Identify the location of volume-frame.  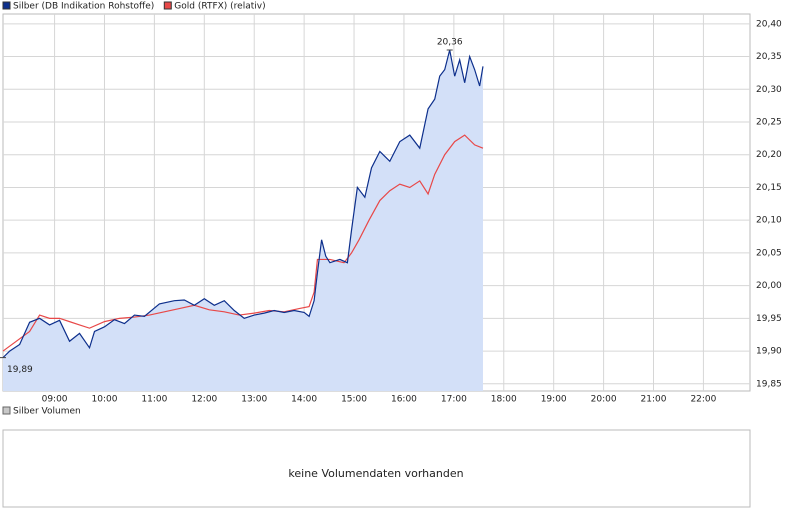
(376, 468).